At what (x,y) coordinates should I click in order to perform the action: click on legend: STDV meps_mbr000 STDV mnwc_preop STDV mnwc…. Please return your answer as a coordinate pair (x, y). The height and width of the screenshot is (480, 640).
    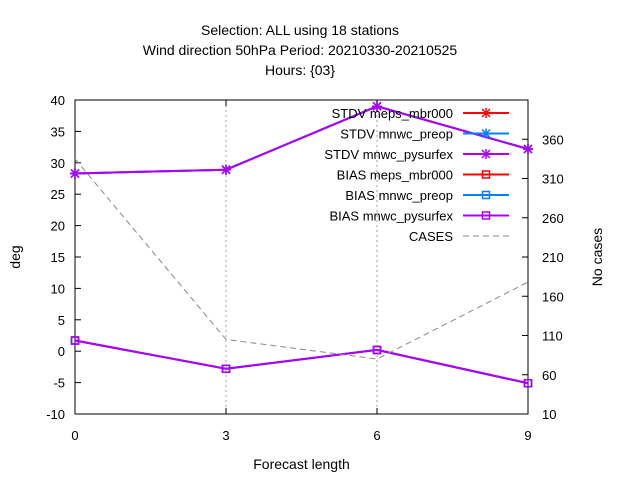
    Looking at the image, I should click on (416, 175).